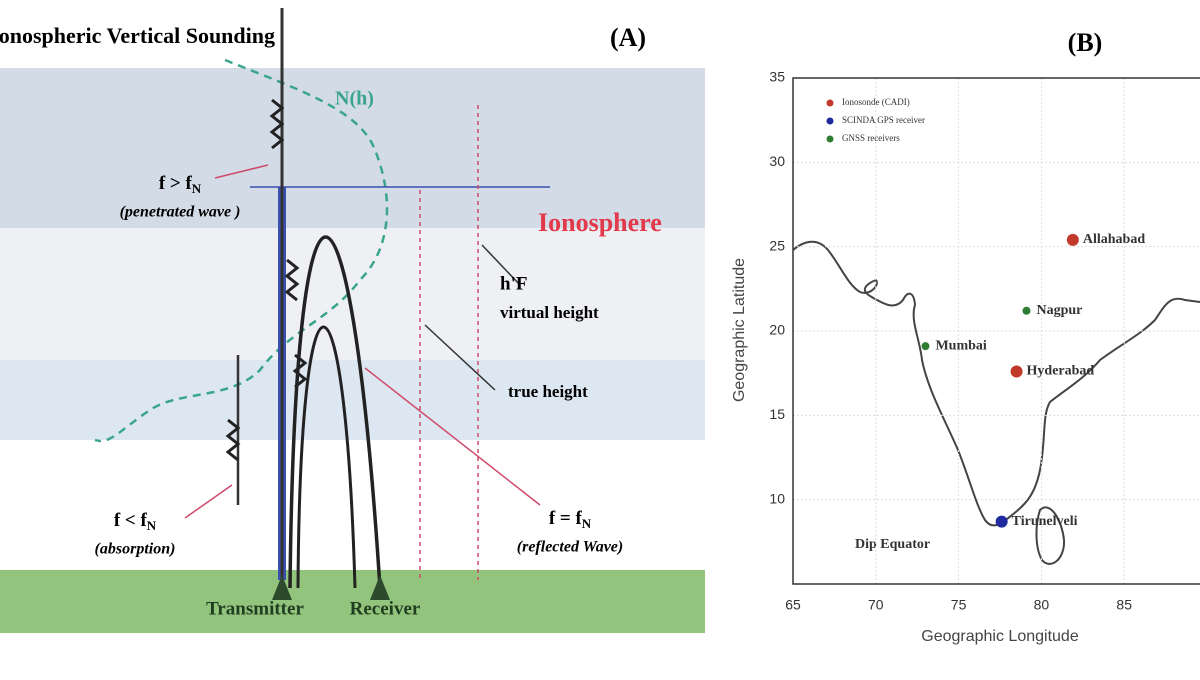  I want to click on x-tick-label: 65, so click(793, 605).